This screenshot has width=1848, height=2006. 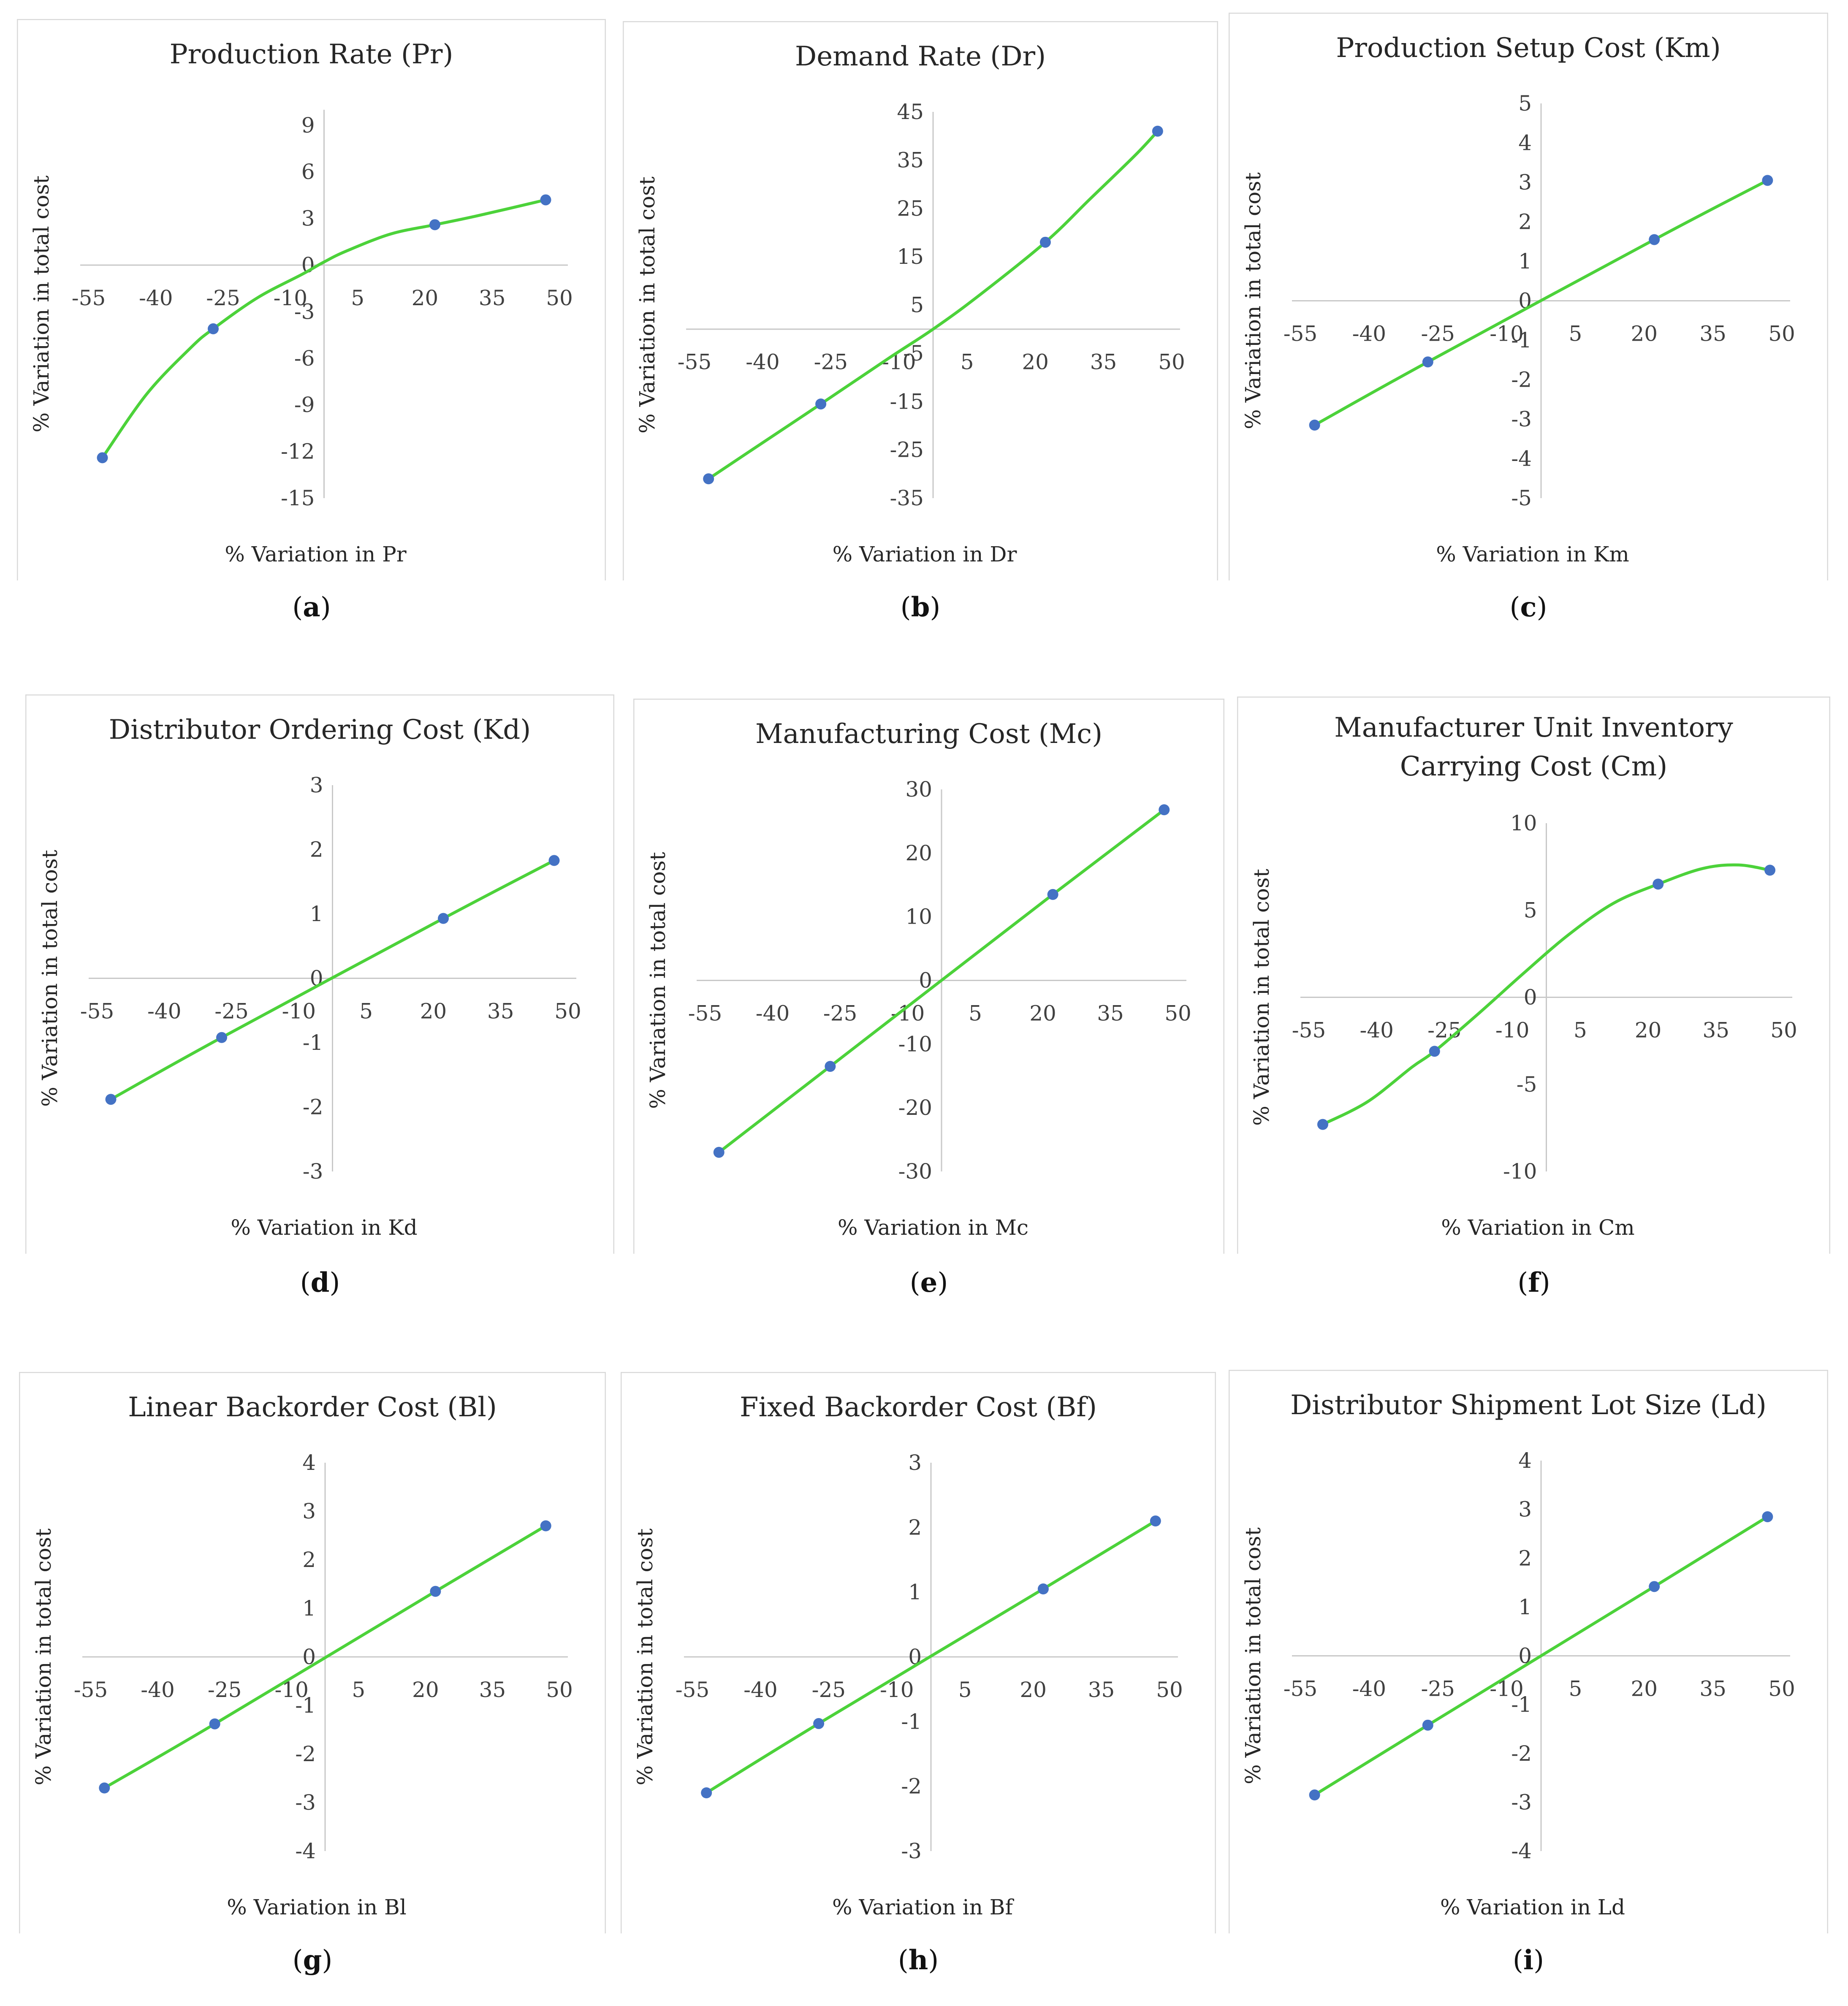 I want to click on y-tick-label: 20, so click(x=918, y=853).